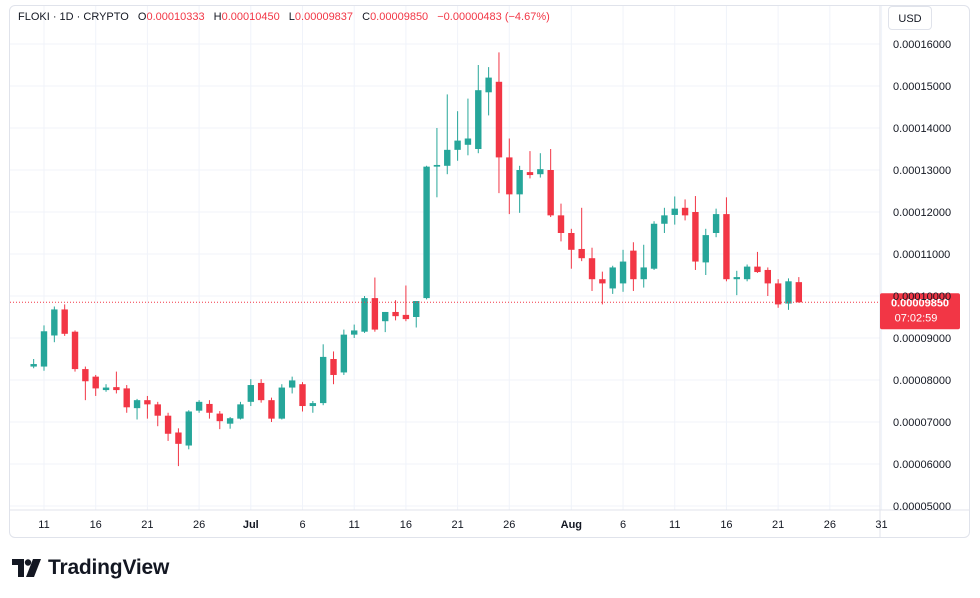 This screenshot has height=598, width=980. What do you see at coordinates (922, 507) in the screenshot?
I see `y-tick-label: 0.00005000` at bounding box center [922, 507].